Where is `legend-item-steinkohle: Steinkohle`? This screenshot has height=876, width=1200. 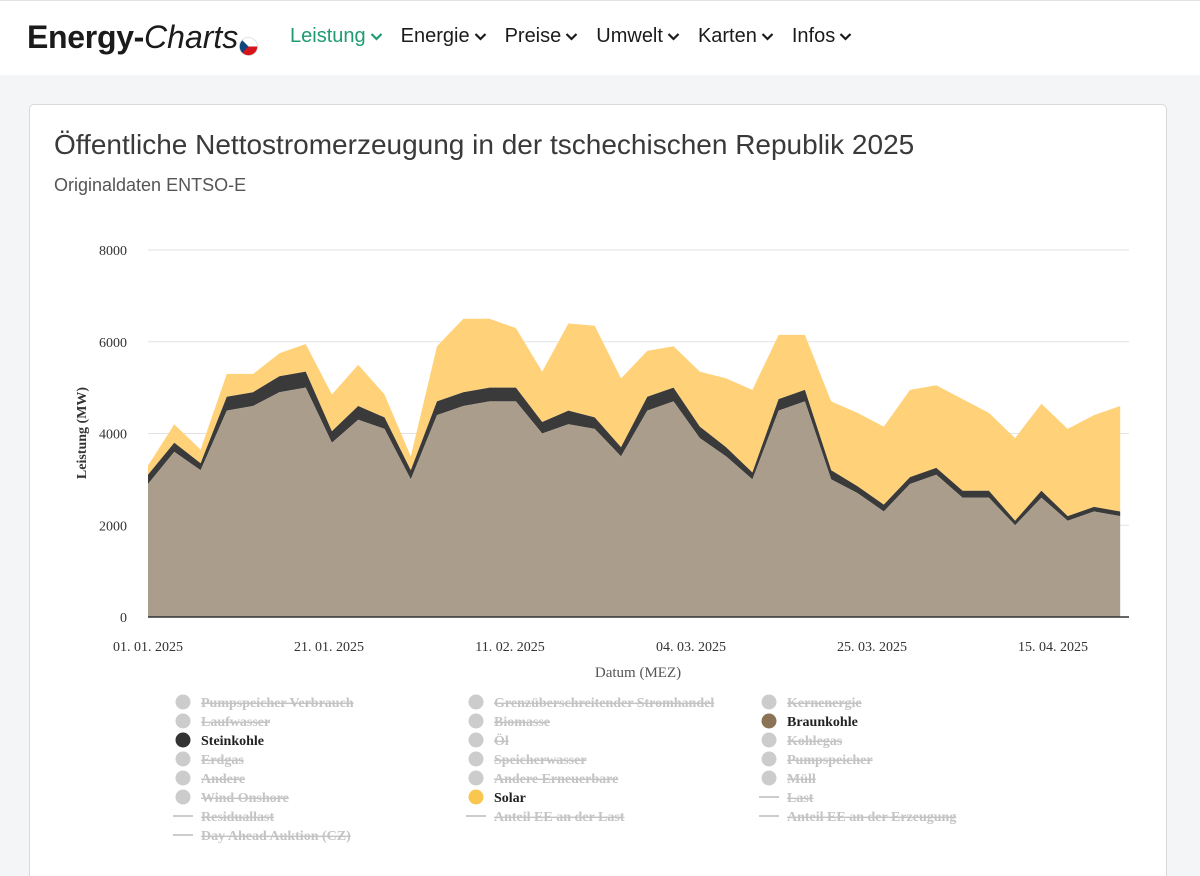 legend-item-steinkohle: Steinkohle is located at coordinates (220, 741).